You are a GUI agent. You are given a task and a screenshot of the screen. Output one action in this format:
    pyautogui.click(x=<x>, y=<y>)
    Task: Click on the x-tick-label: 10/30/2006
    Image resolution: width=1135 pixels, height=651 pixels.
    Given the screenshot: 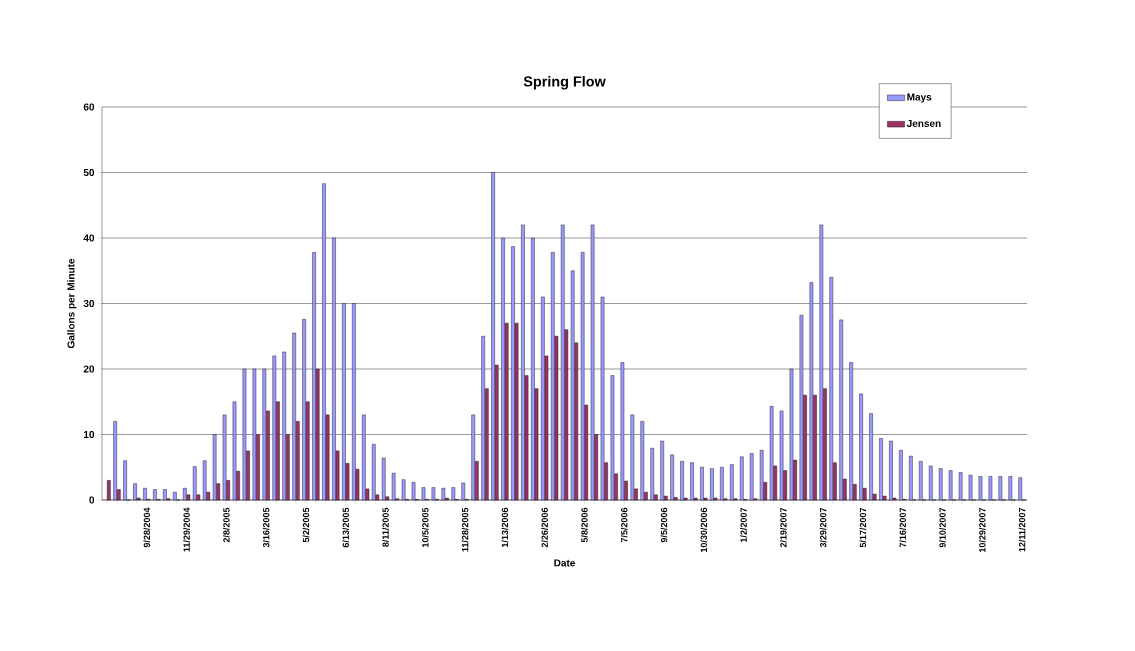 What is the action you would take?
    pyautogui.click(x=704, y=530)
    